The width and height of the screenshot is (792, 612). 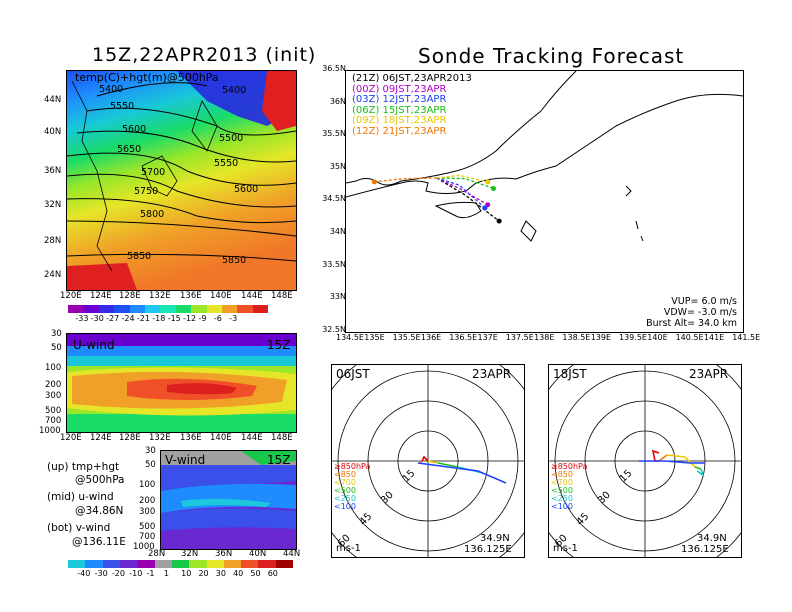 I want to click on hodo-legend-item: <700, so click(x=345, y=482).